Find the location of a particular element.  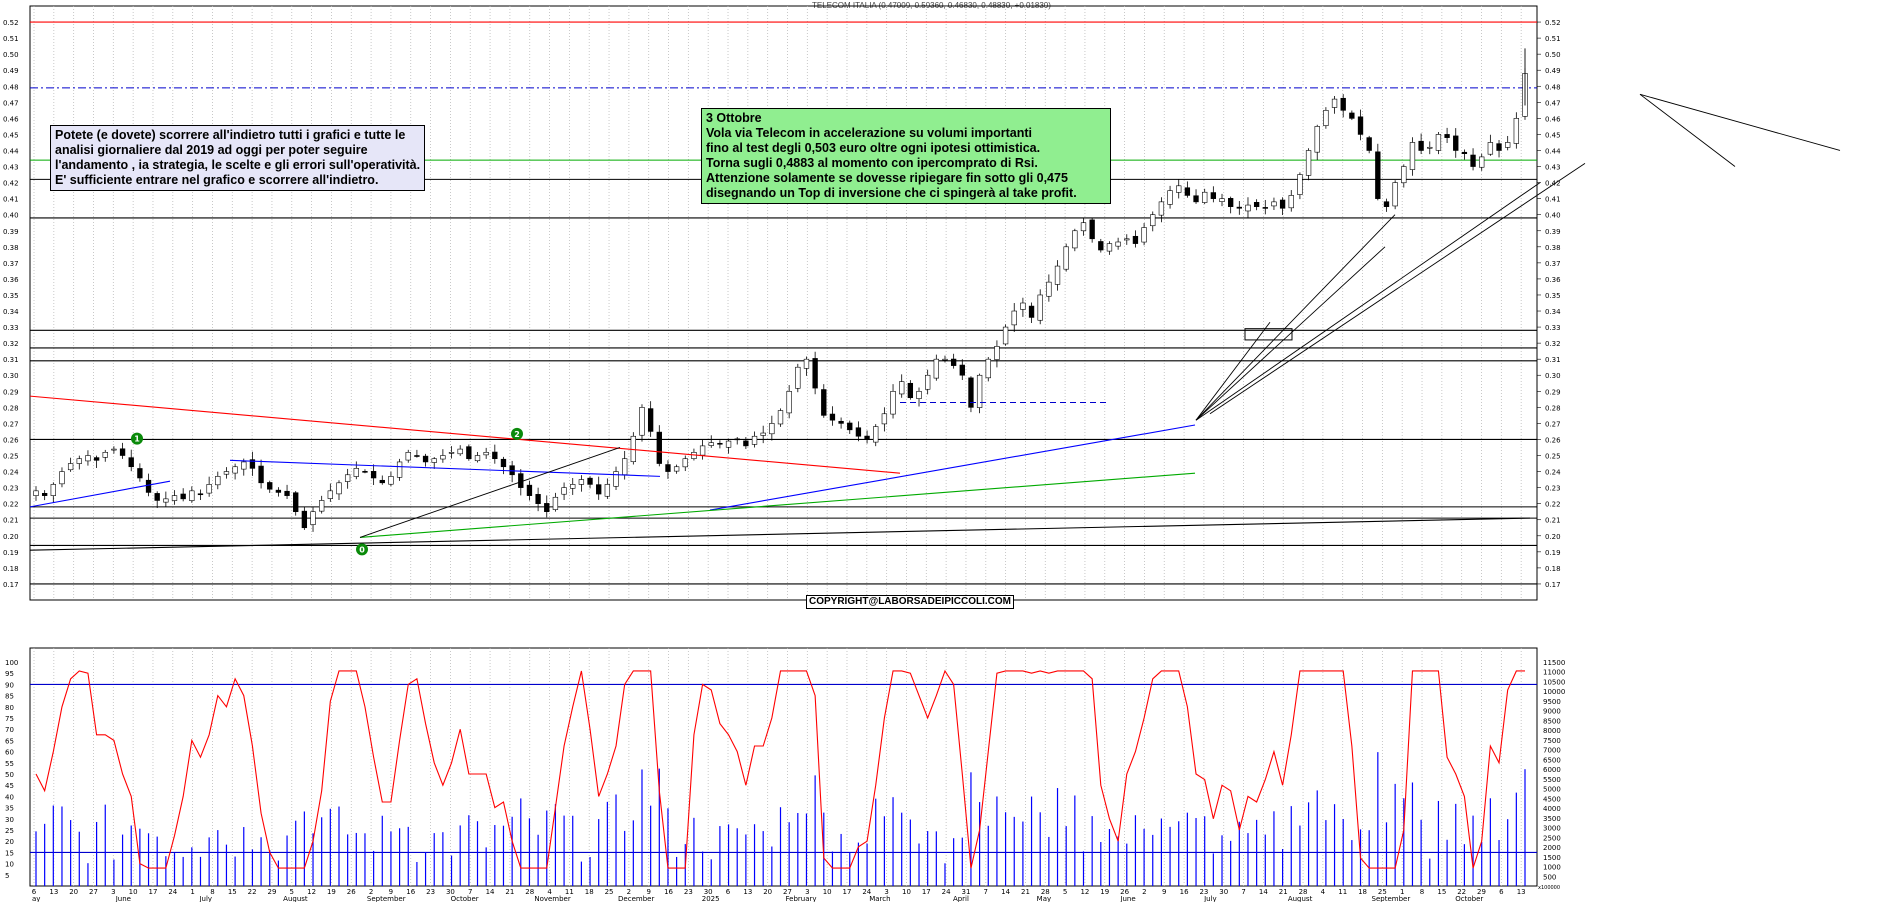

date-tick-label: 5 is located at coordinates (292, 892).